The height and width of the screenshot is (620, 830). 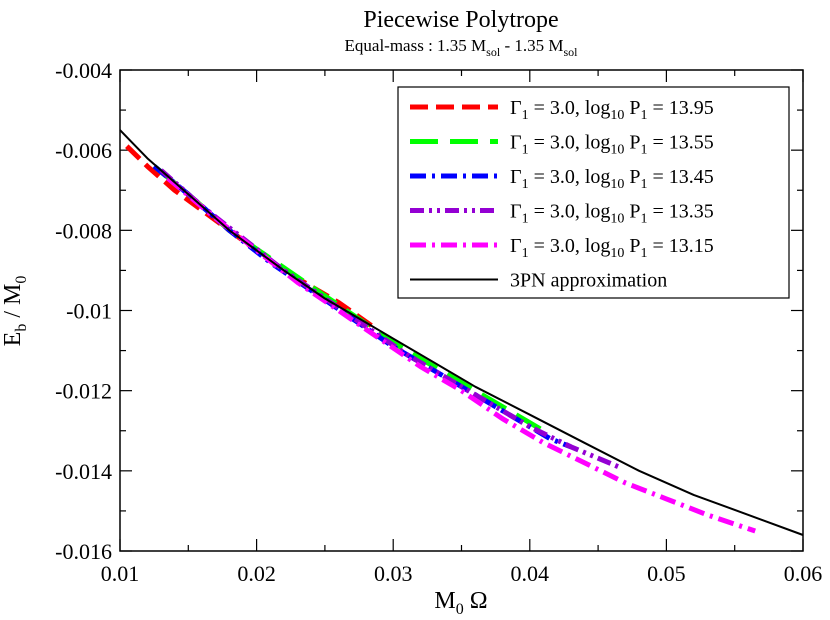 I want to click on y-tick-label: -0.01, so click(x=89, y=311).